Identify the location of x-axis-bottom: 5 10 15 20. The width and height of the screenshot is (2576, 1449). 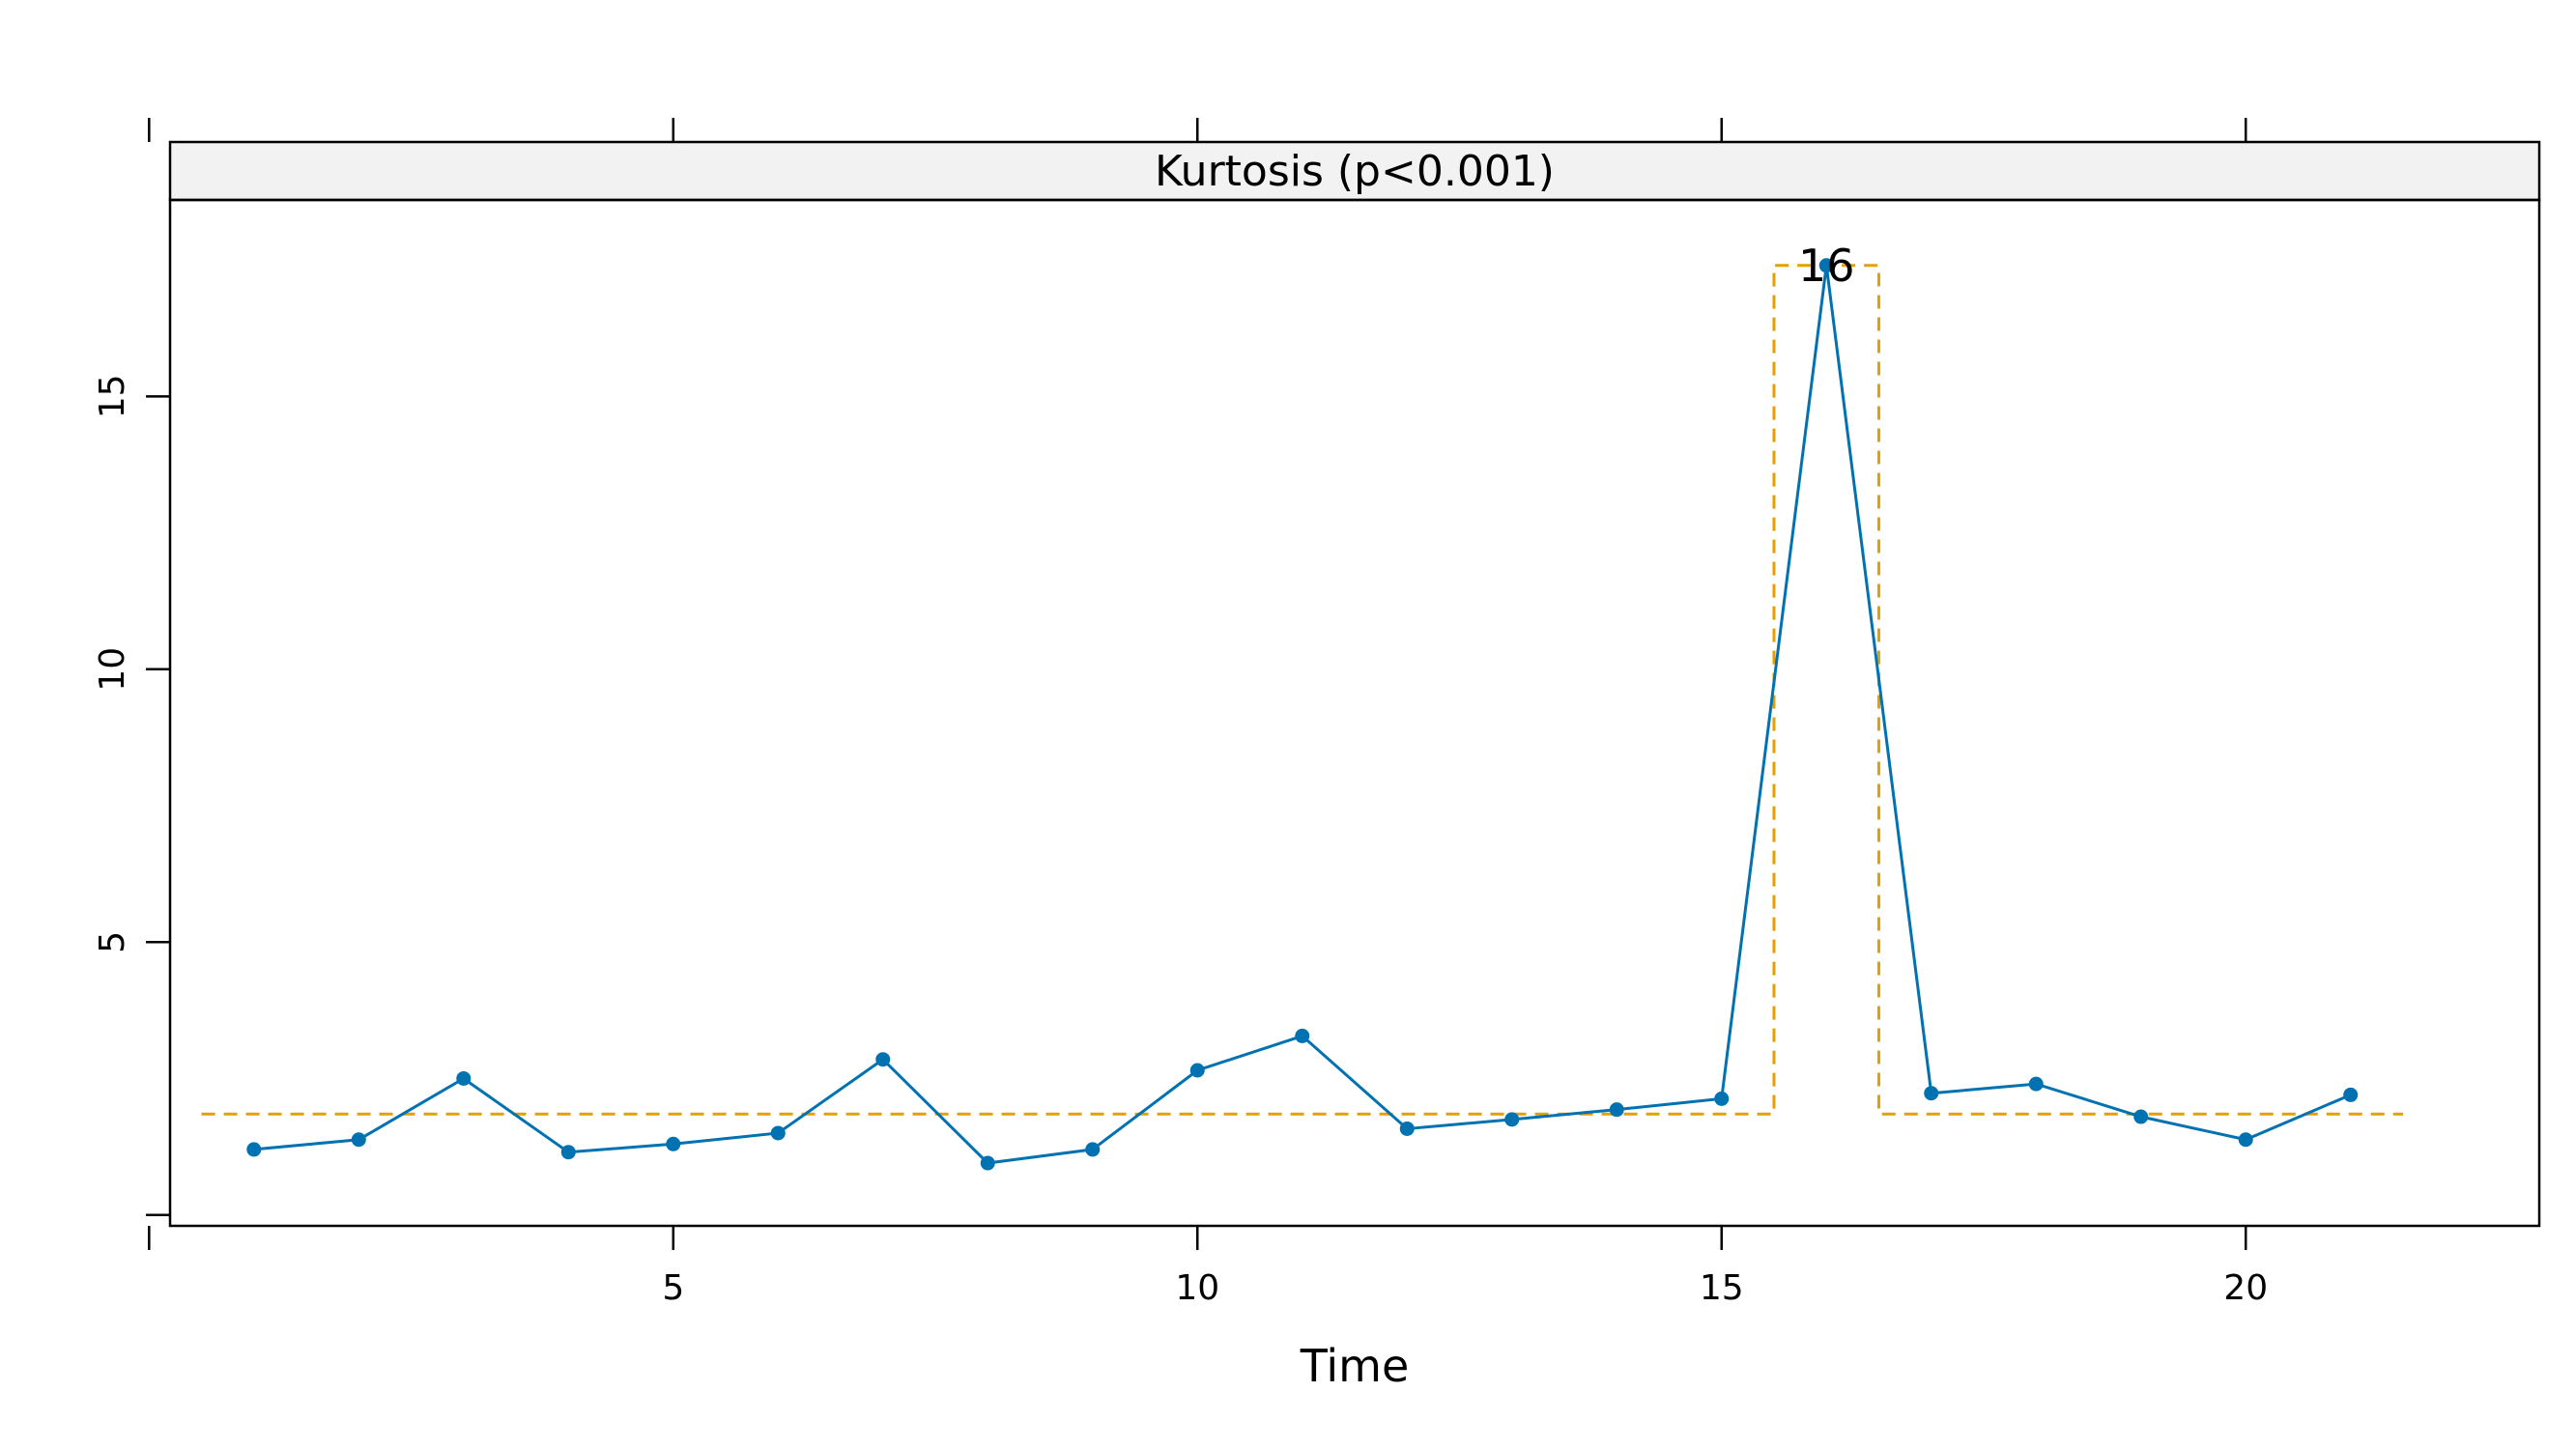
(1208, 1267).